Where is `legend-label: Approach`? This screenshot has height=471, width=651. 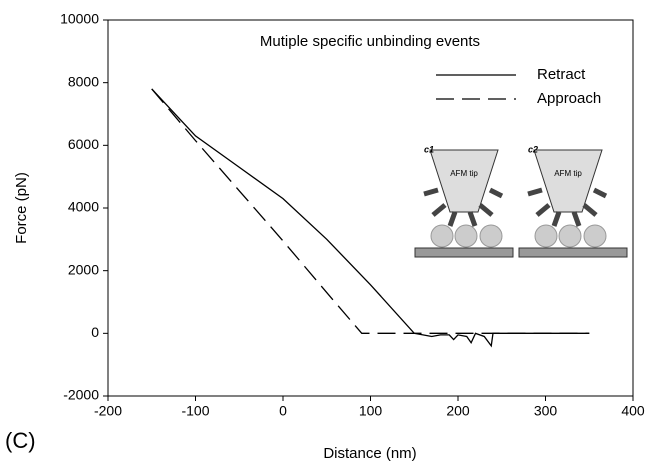
legend-label: Approach is located at coordinates (569, 98).